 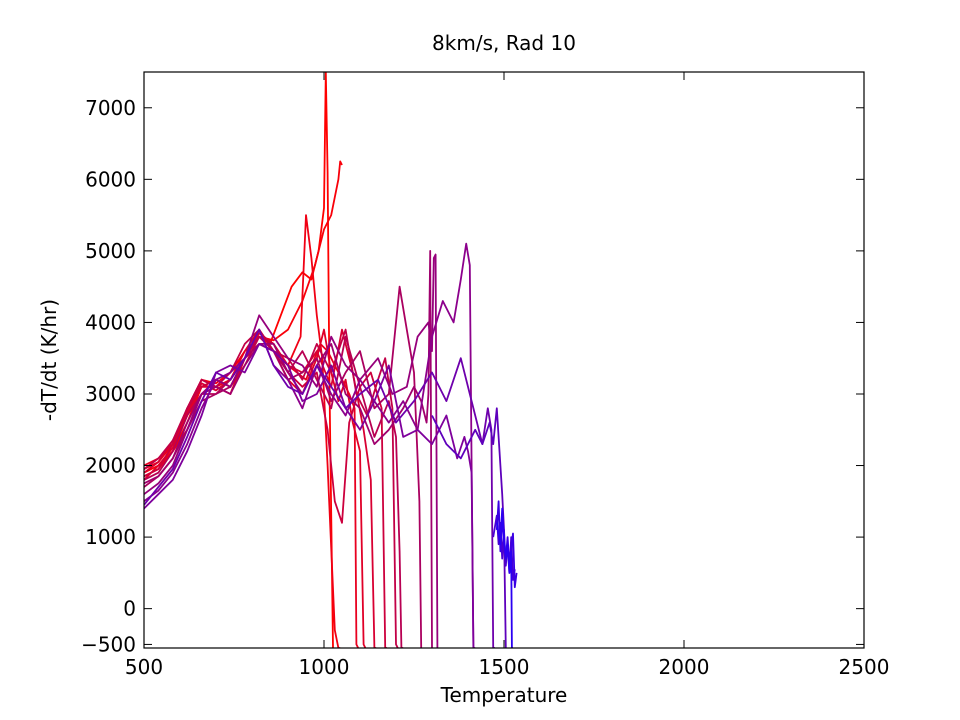 What do you see at coordinates (110, 251) in the screenshot?
I see `y-tick-label: 5000` at bounding box center [110, 251].